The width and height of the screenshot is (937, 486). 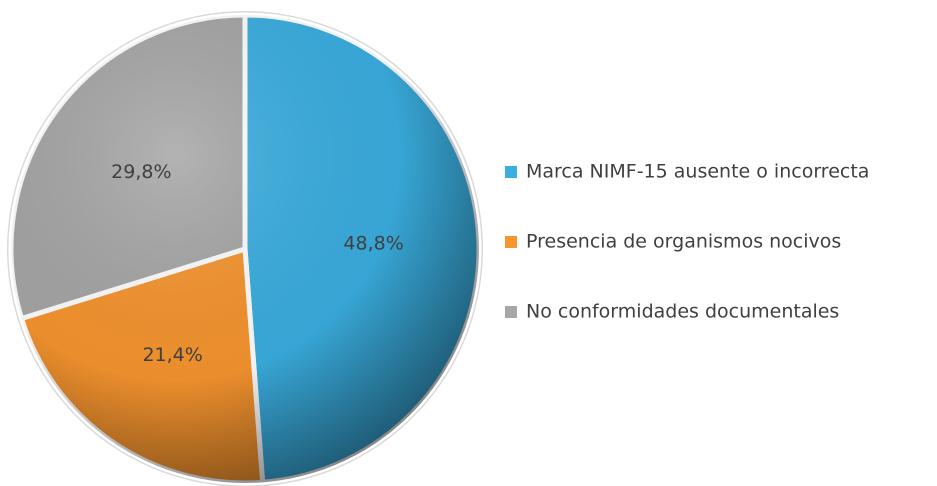 I want to click on slice-label: 29,8%, so click(x=141, y=172).